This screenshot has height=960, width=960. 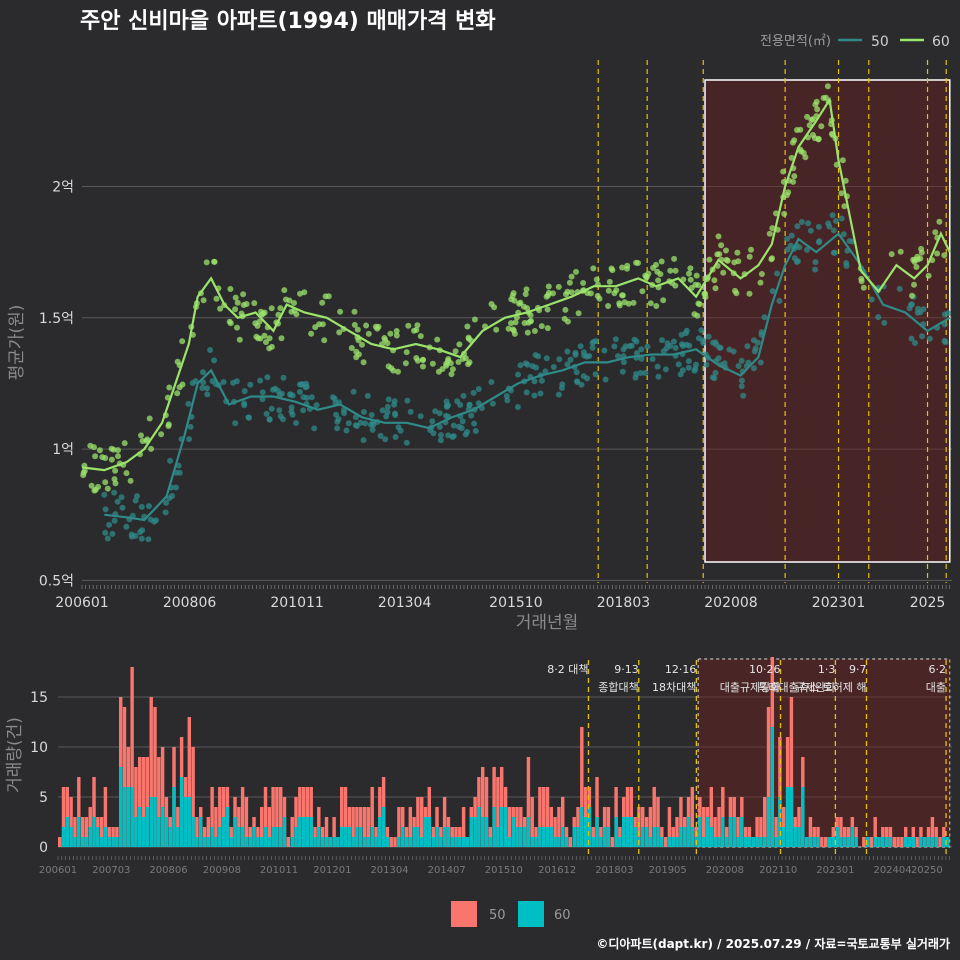 What do you see at coordinates (623, 603) in the screenshot?
I see `x-tick-label: 201803` at bounding box center [623, 603].